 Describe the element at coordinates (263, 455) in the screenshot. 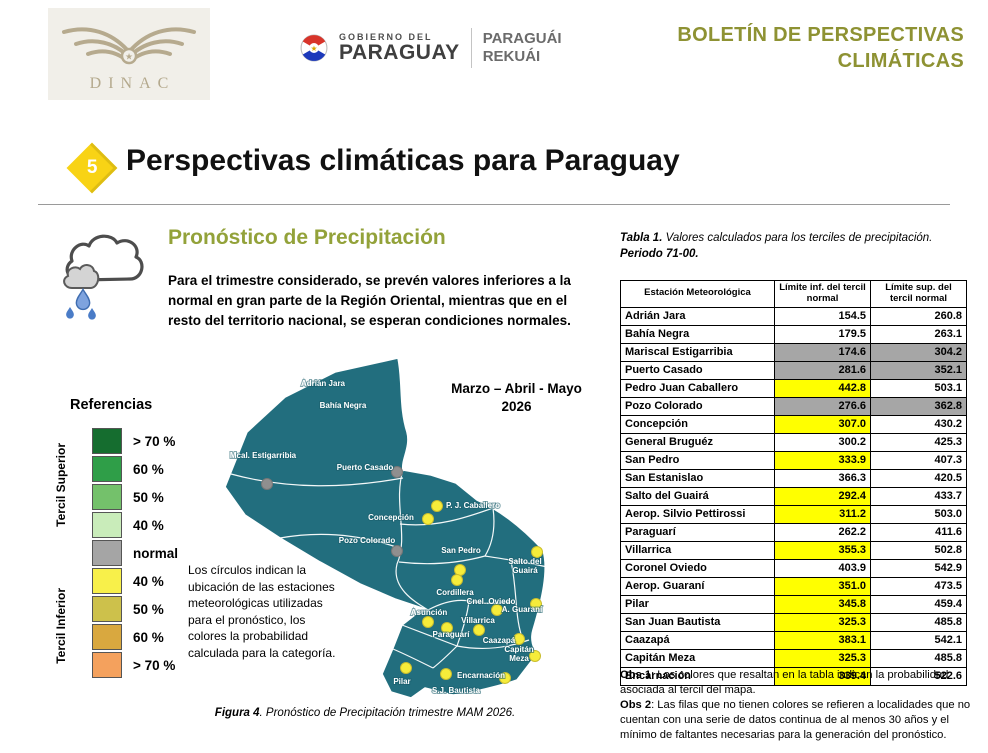

I see `station-label: Mcal. Estigarribia` at that location.